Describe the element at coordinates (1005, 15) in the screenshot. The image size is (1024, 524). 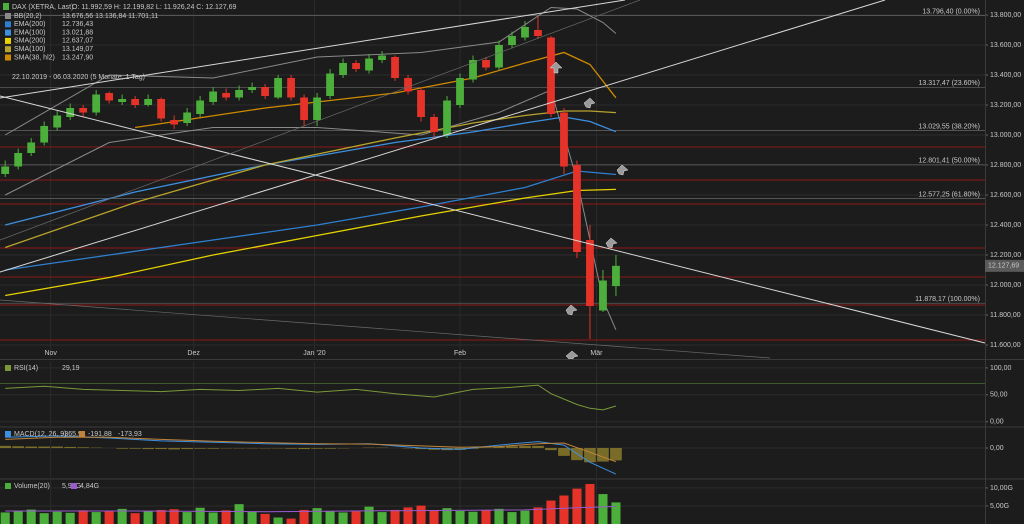
I see `y-tick-label: 13.800,00` at that location.